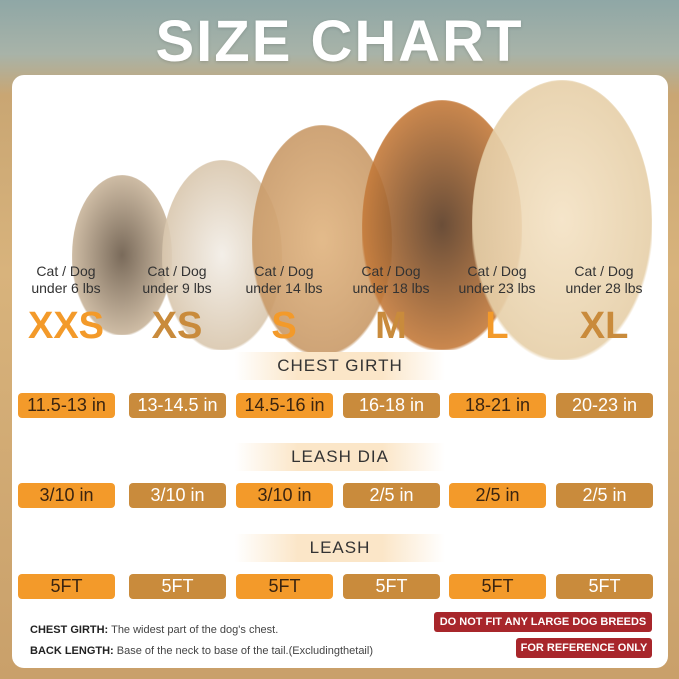 This screenshot has width=679, height=679. I want to click on weight-label: Cat / Dog under 14 lbs, so click(284, 280).